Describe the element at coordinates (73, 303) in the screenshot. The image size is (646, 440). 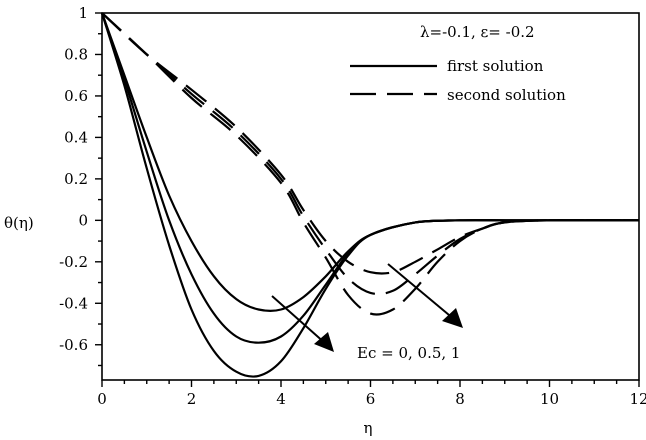
I see `y-tick-label: -0.4` at that location.